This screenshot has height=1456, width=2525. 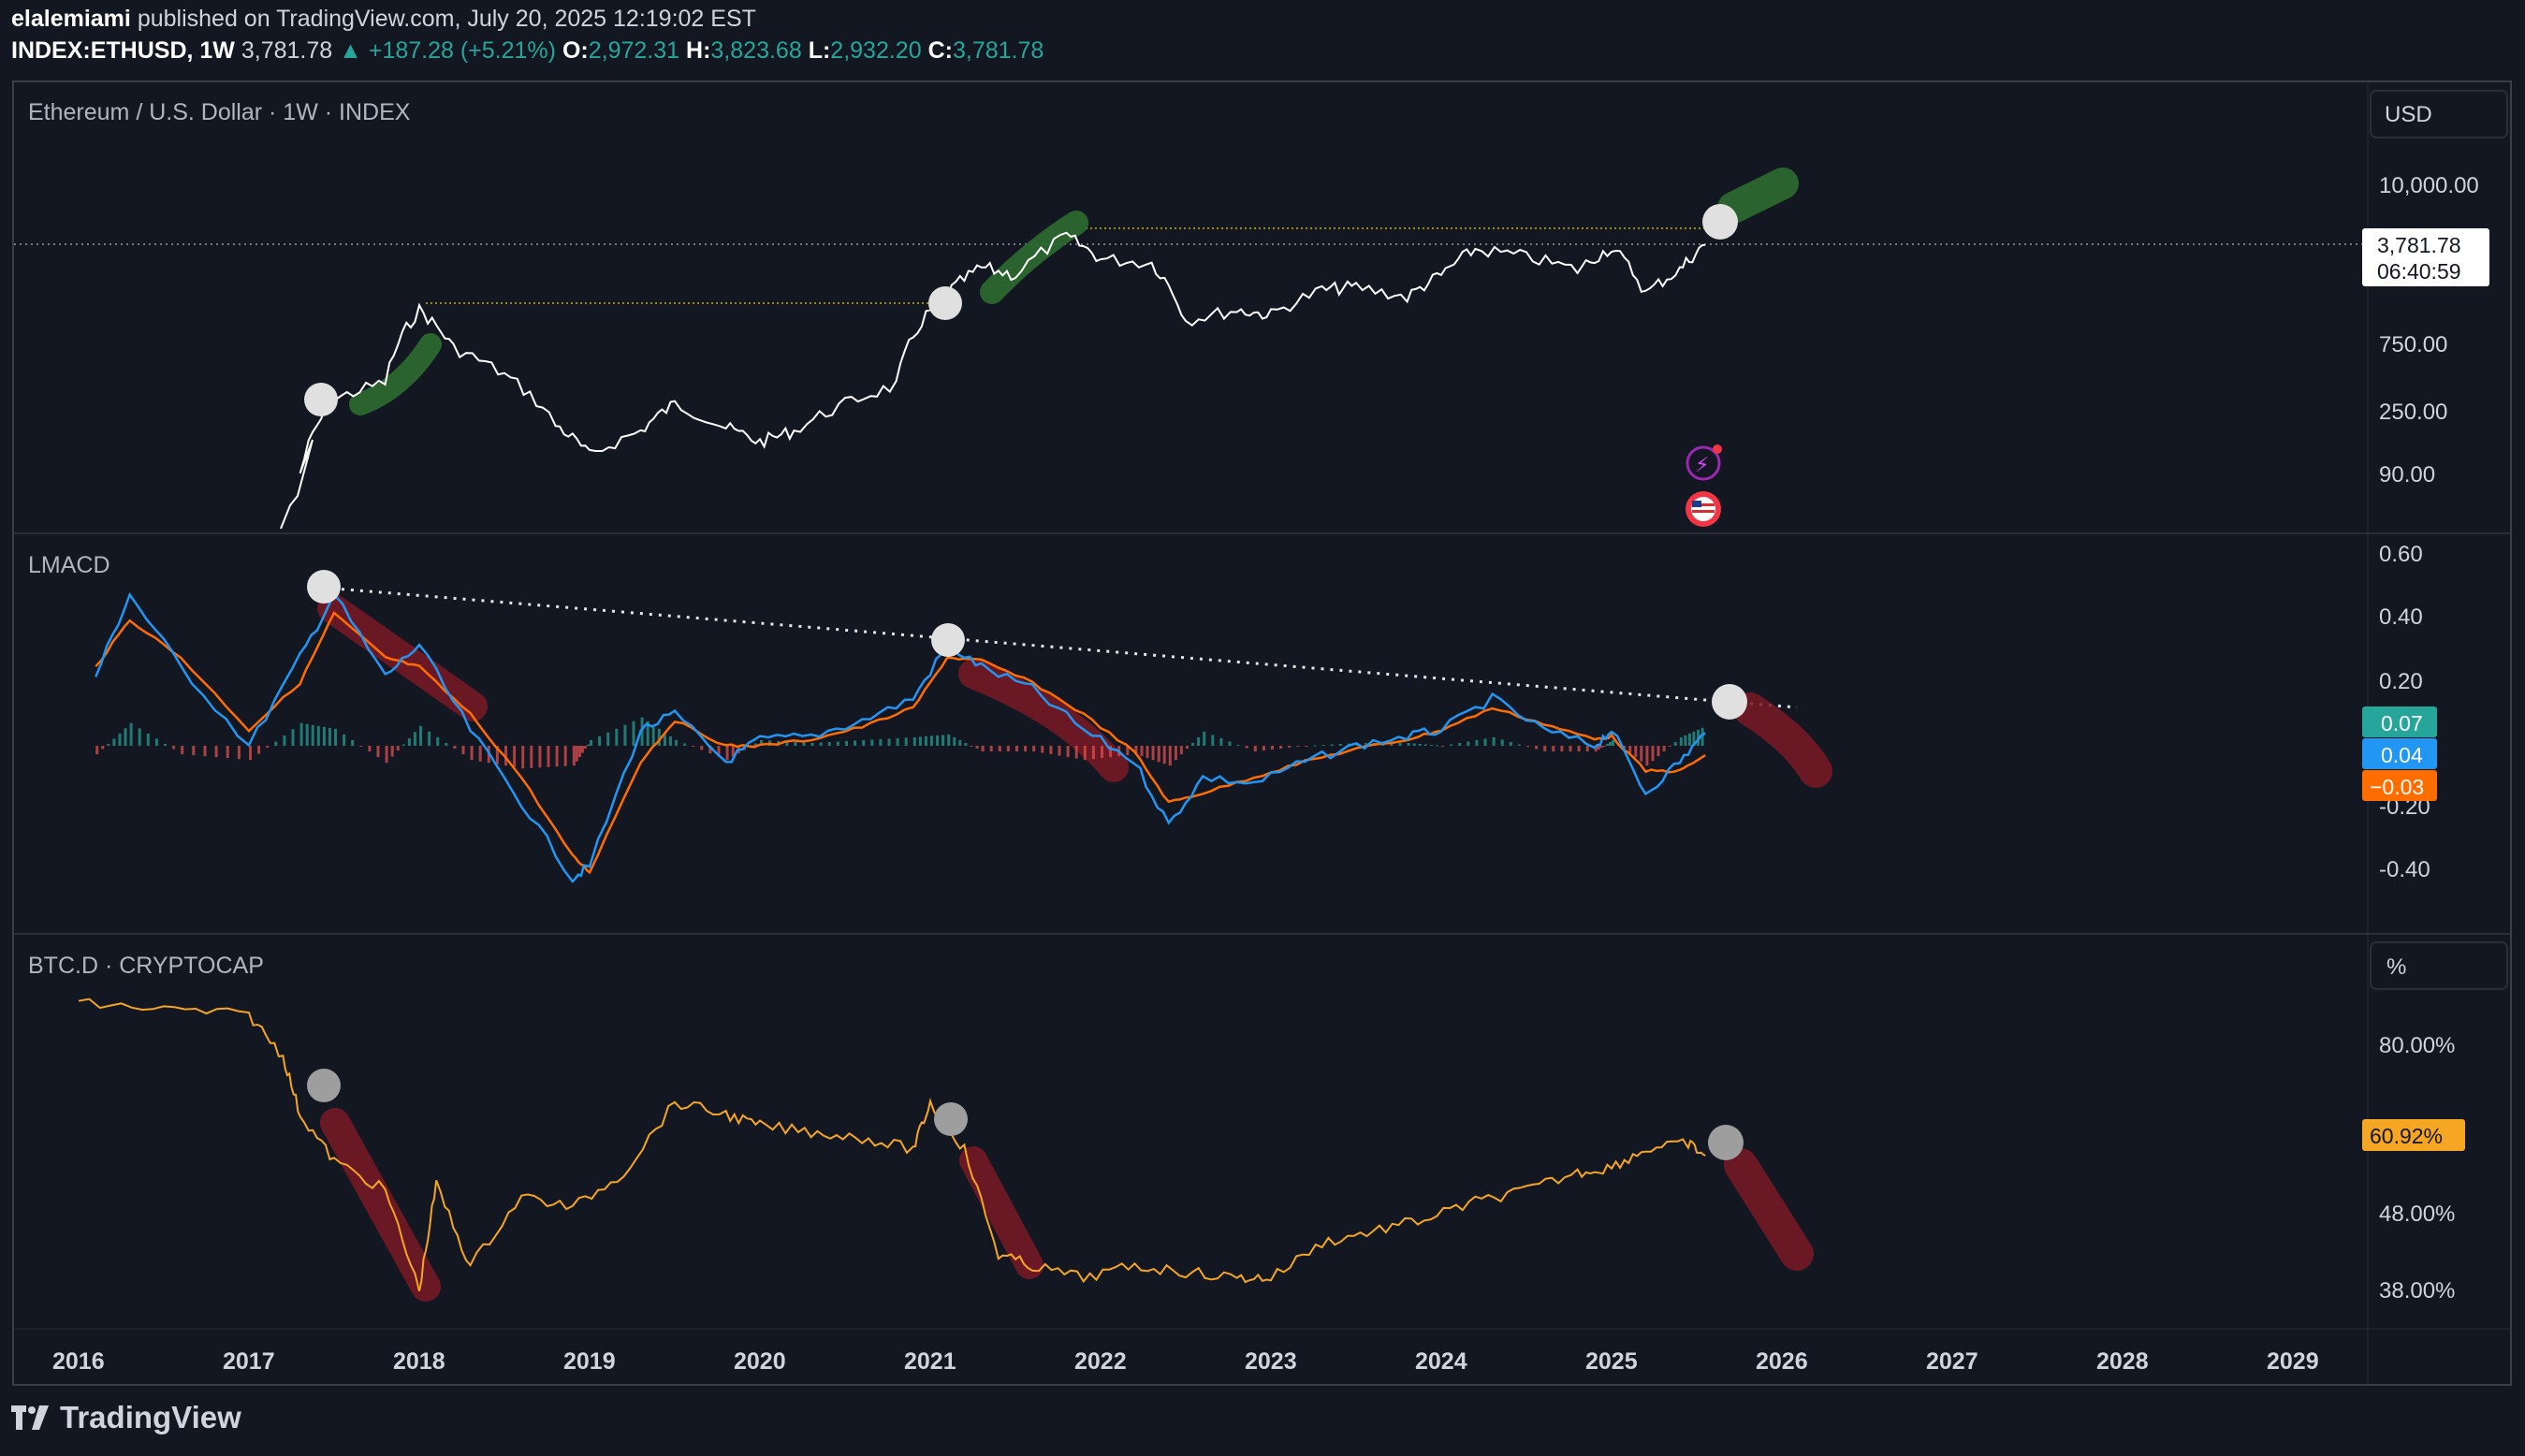 I want to click on last-price-badge-value: 3,781.78, so click(x=2419, y=245).